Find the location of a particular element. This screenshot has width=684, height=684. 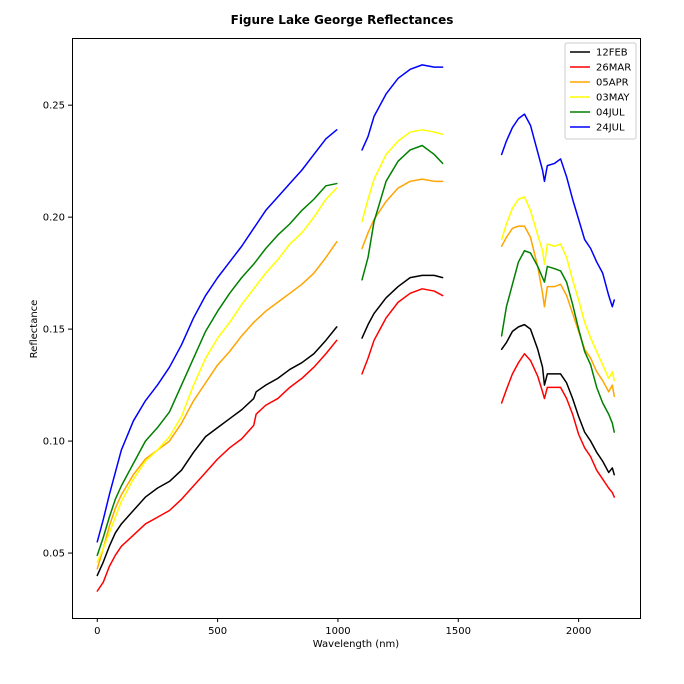

y-axis-label: Reflectance is located at coordinates (34, 329).